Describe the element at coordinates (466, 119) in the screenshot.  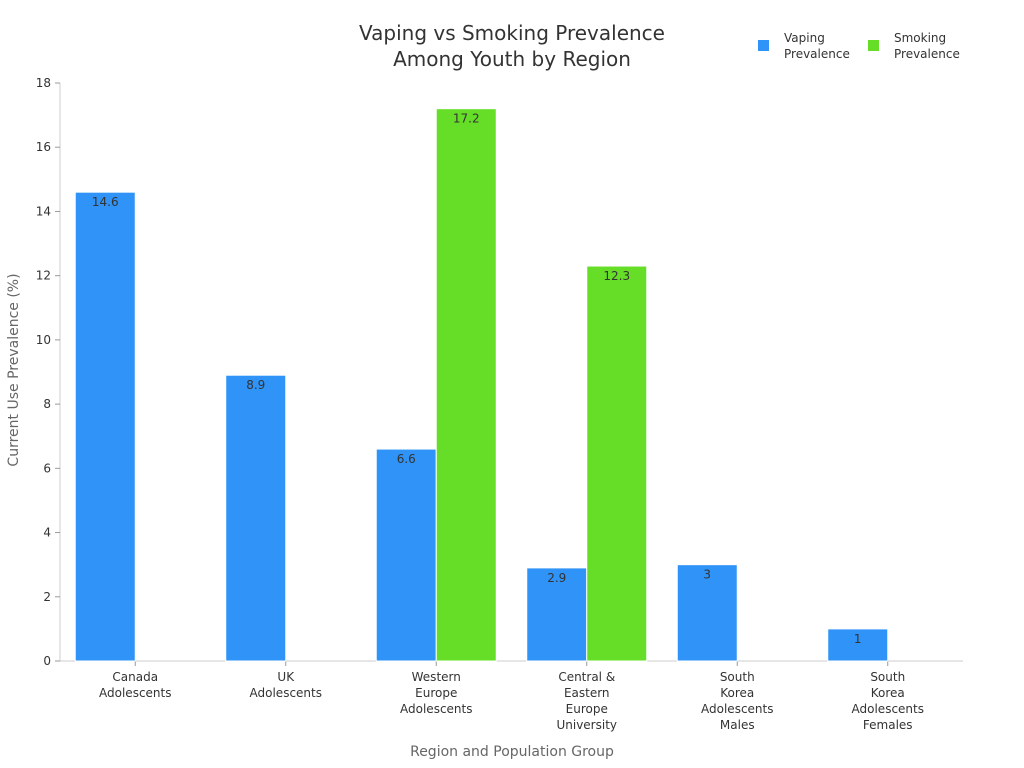
I see `data-label: 17.2` at that location.